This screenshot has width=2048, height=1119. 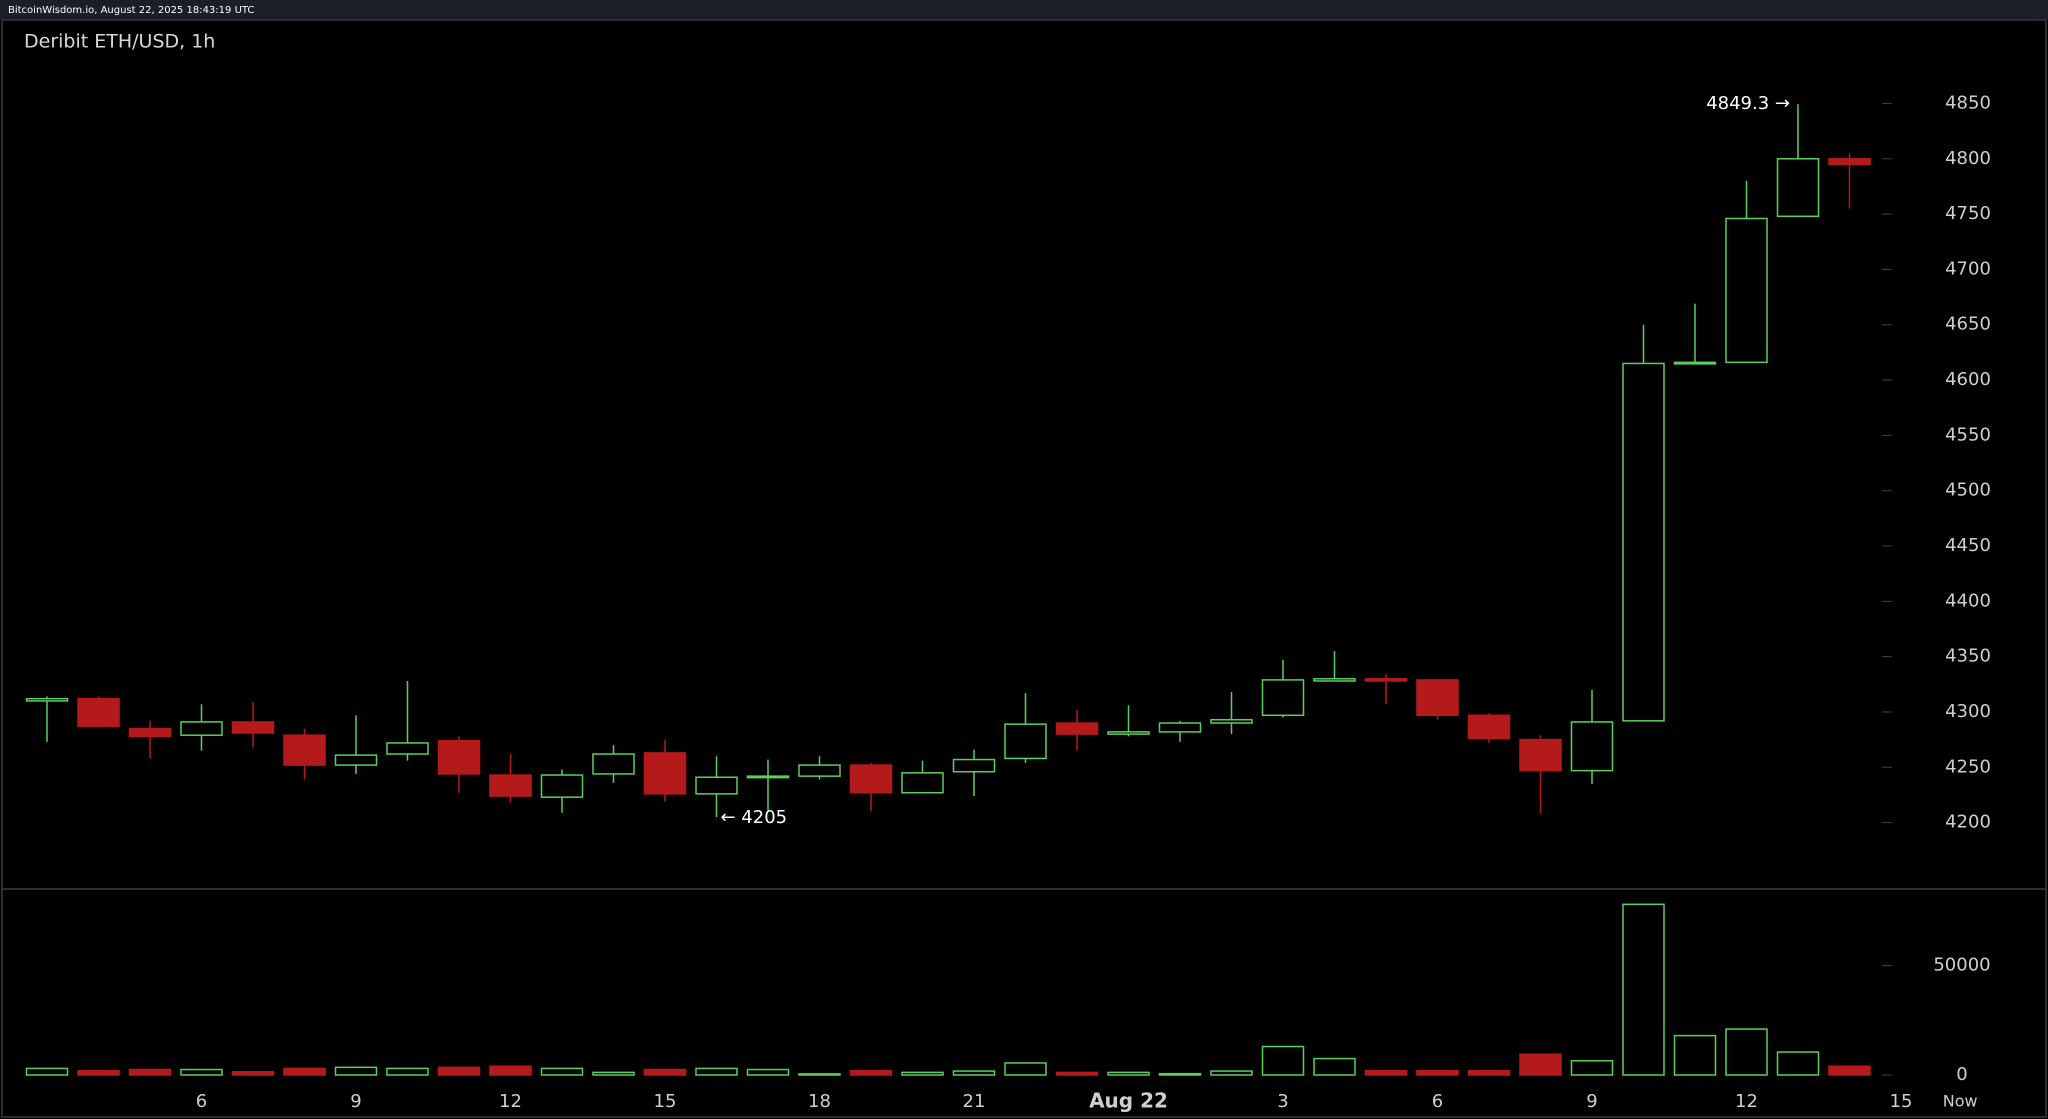 I want to click on y-tick-label: 4450, so click(x=1968, y=545).